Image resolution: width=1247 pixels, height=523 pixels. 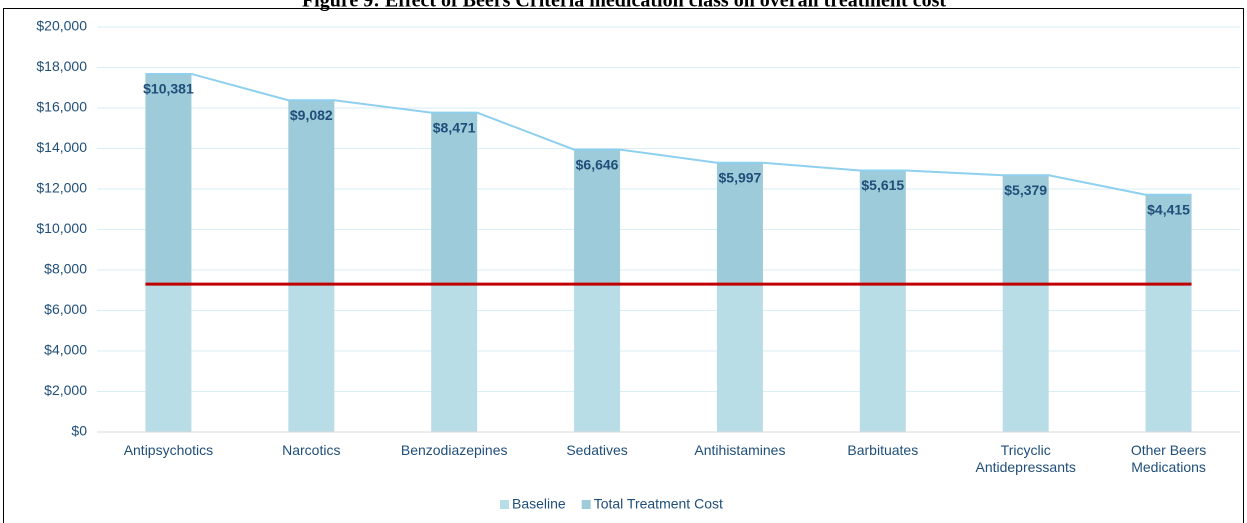 What do you see at coordinates (61, 228) in the screenshot?
I see `y-tick-label: $10,000` at bounding box center [61, 228].